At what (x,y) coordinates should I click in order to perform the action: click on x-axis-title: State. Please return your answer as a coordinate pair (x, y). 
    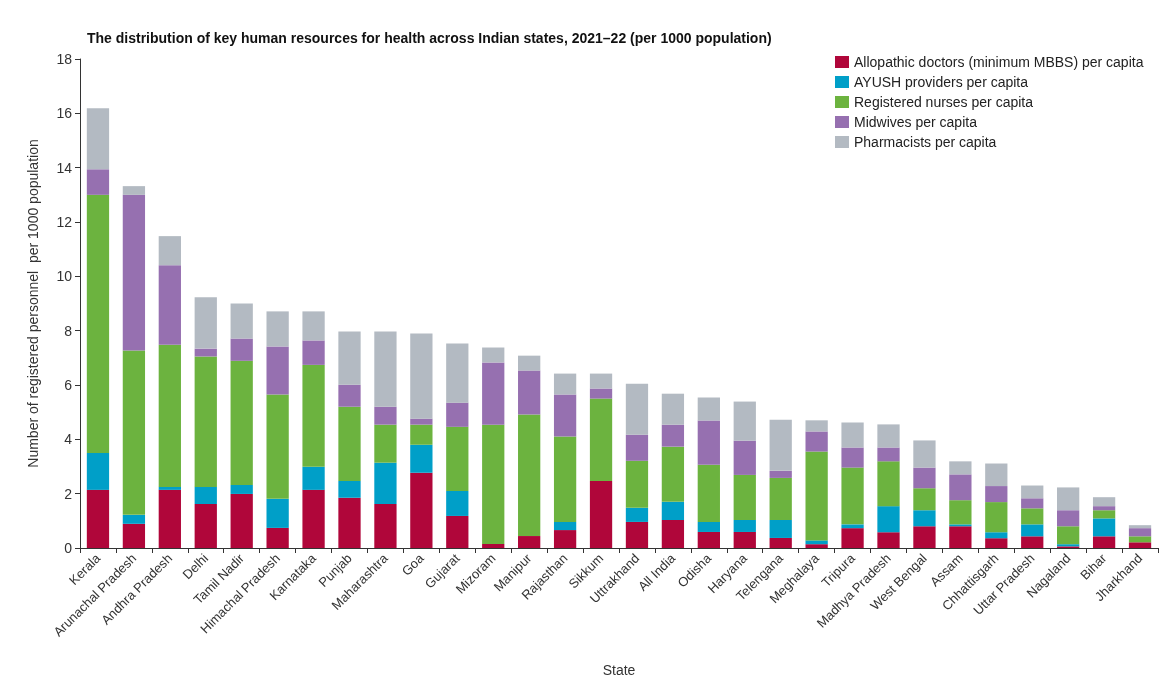
    Looking at the image, I should click on (619, 670).